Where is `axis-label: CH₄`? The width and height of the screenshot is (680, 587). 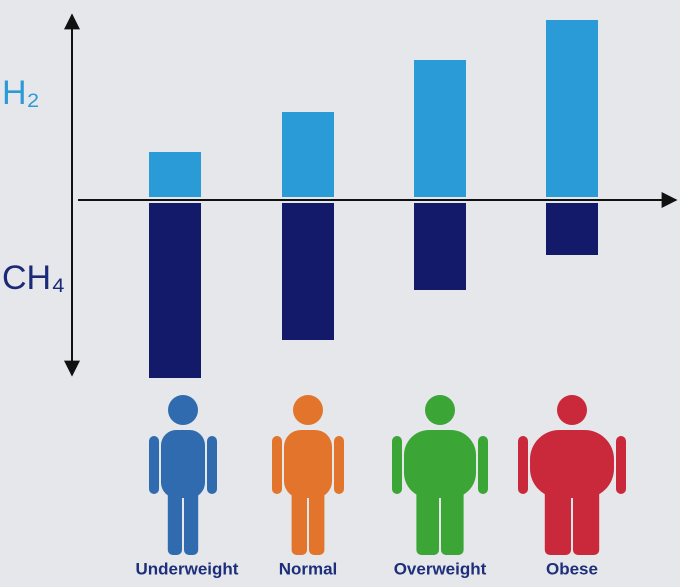 axis-label: CH₄ is located at coordinates (33, 278).